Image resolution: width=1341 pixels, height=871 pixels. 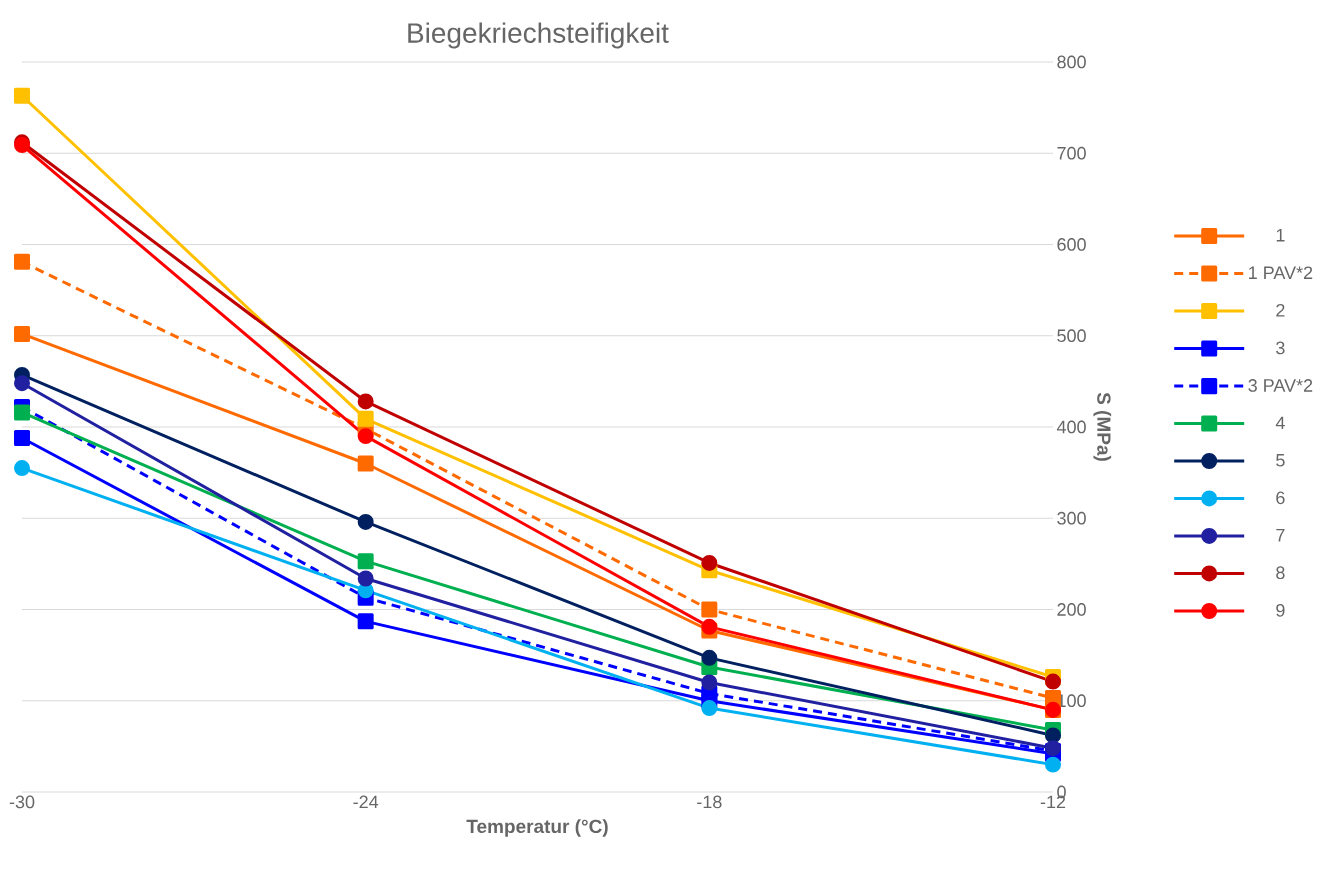 I want to click on y-tick-label: 700, so click(x=1071, y=153).